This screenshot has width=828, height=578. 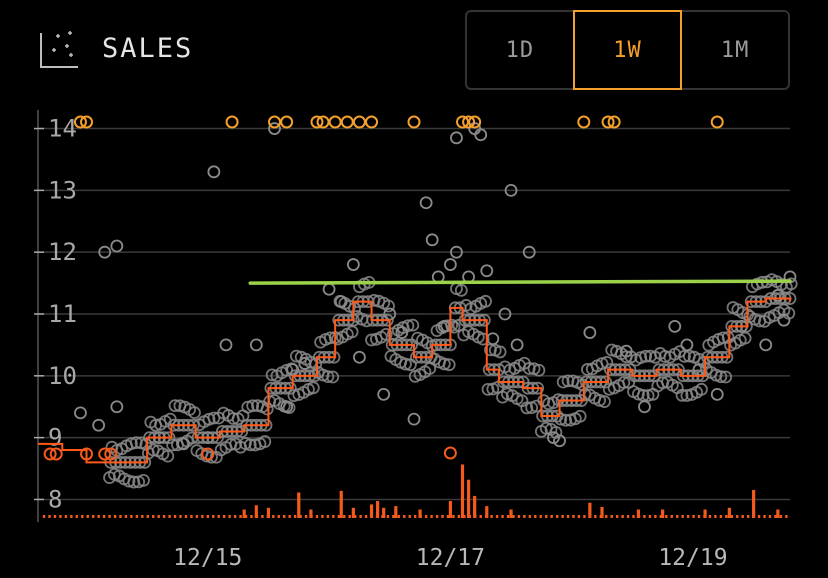 I want to click on range-1w-button: 1W, so click(x=627, y=50).